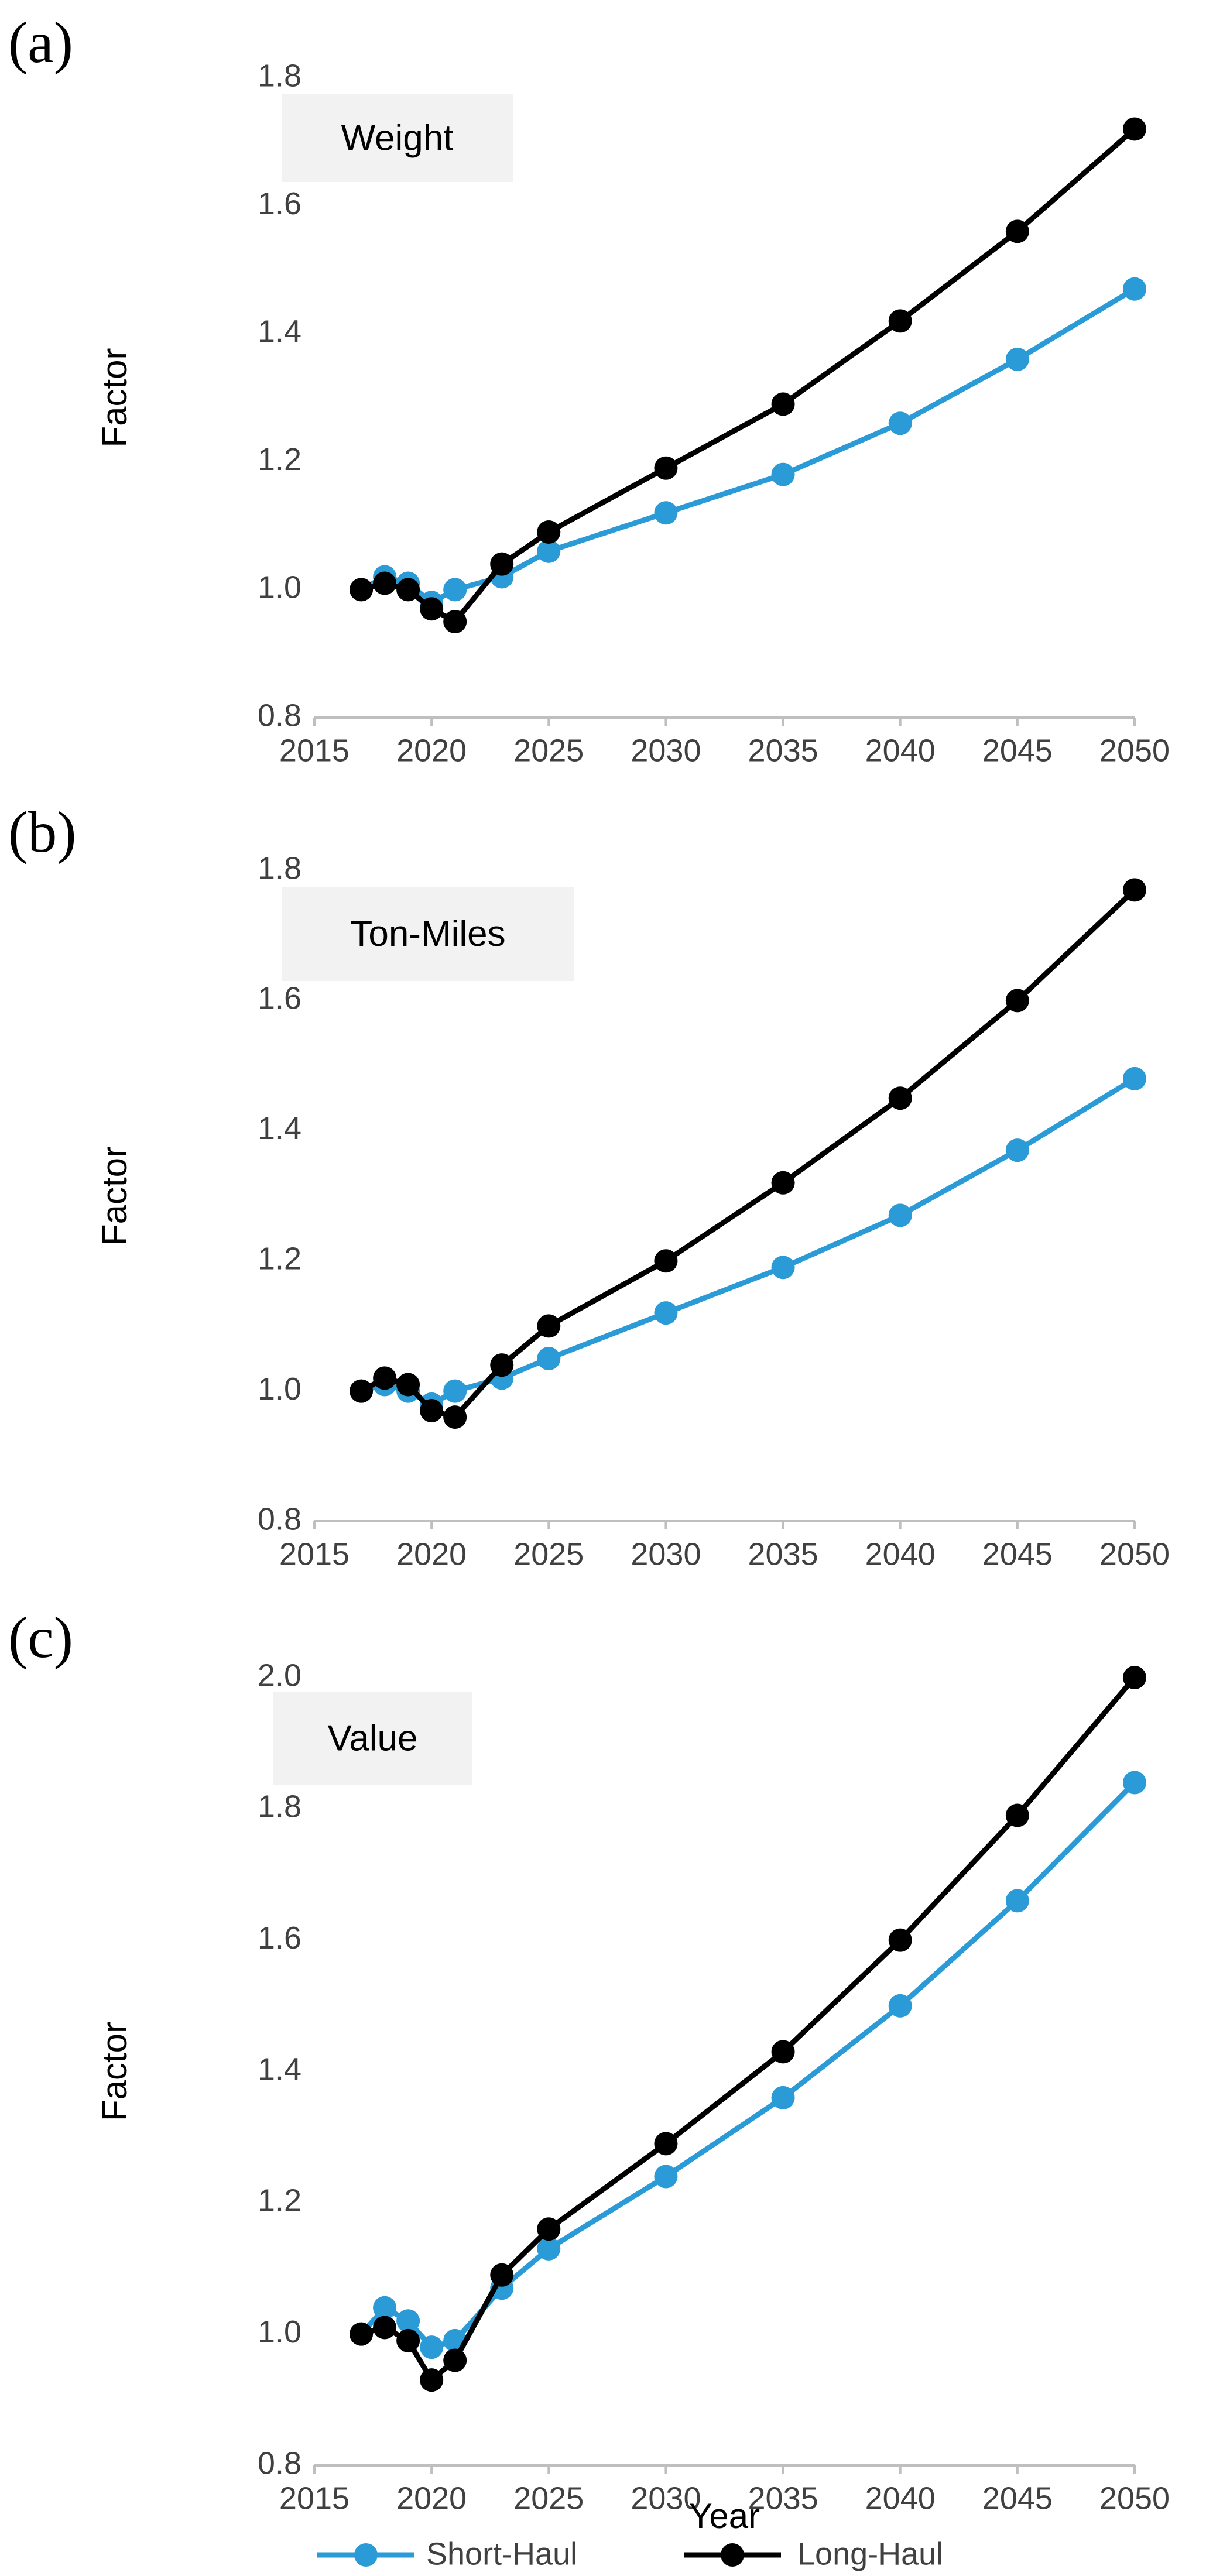 The image size is (1206, 2576). What do you see at coordinates (280, 1676) in the screenshot?
I see `y-tick-label: 2.0` at bounding box center [280, 1676].